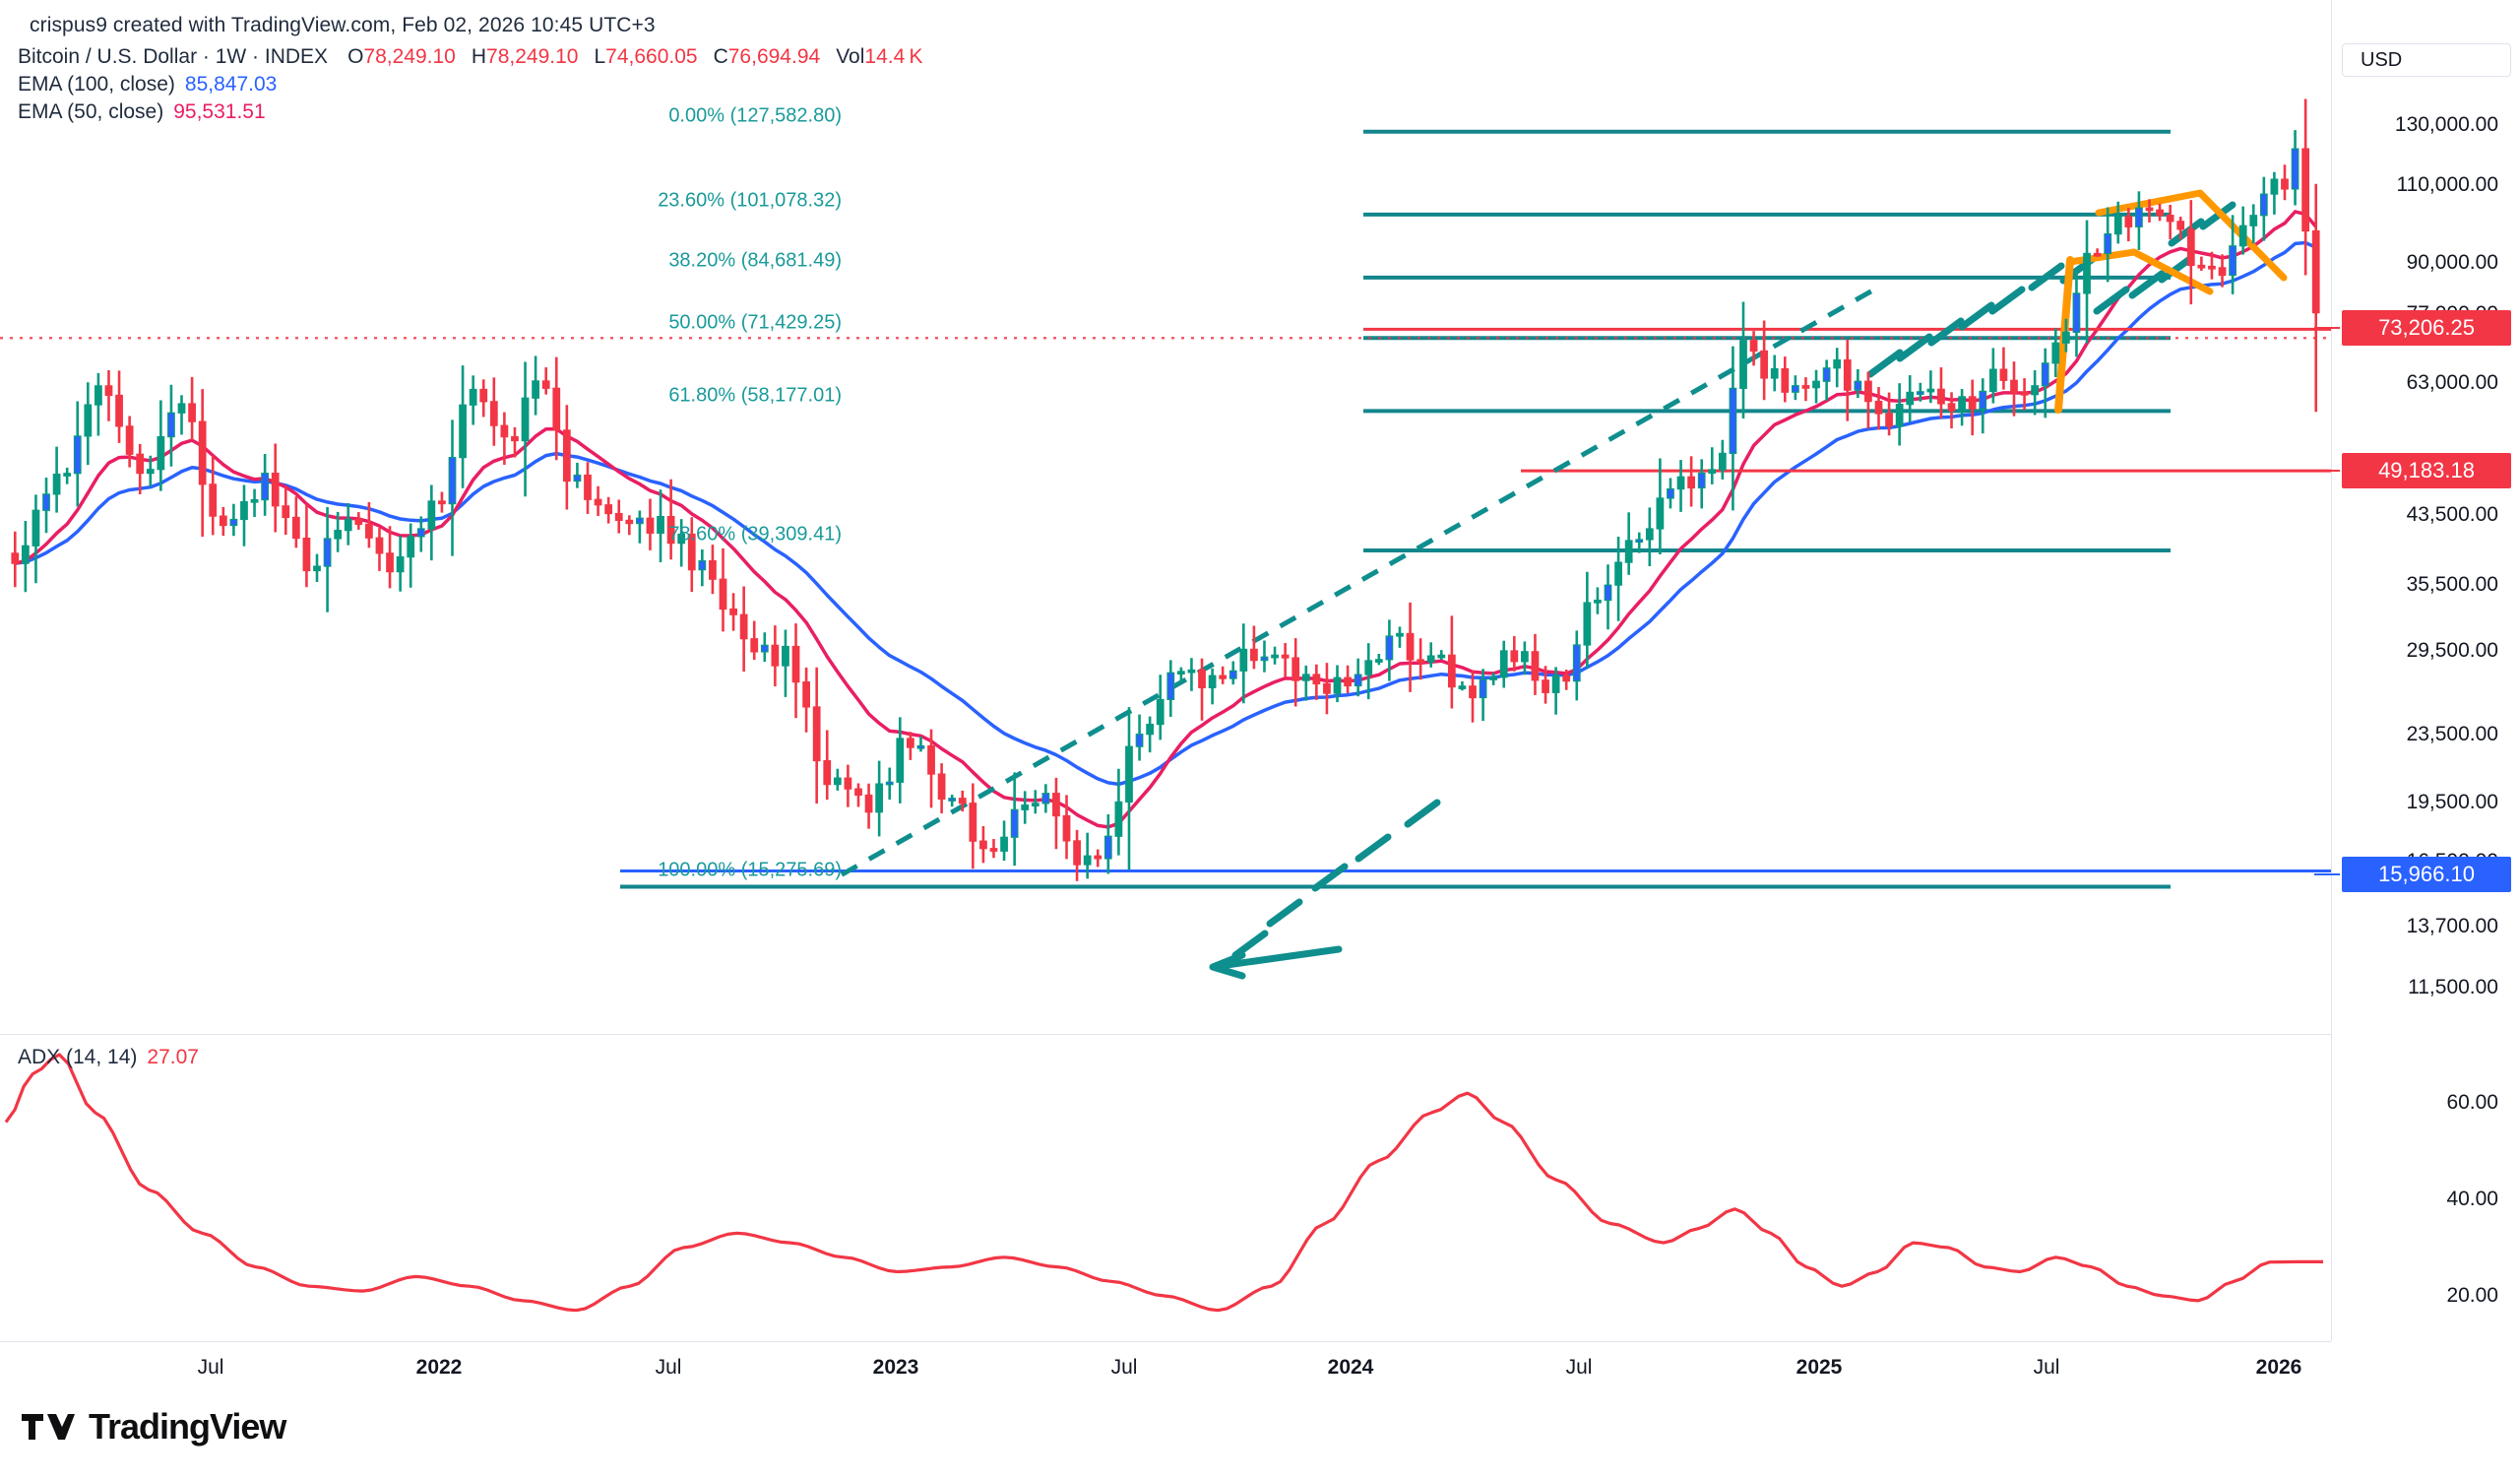 Image resolution: width=2520 pixels, height=1480 pixels. Describe the element at coordinates (2452, 382) in the screenshot. I see `price-axis-tick: 63,000.00` at that location.